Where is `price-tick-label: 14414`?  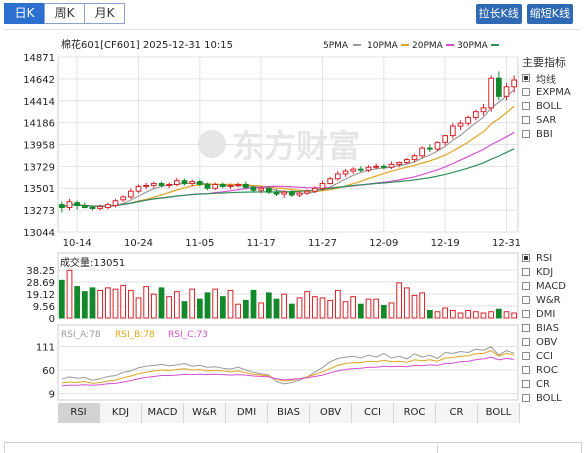
price-tick-label: 14414 is located at coordinates (39, 102).